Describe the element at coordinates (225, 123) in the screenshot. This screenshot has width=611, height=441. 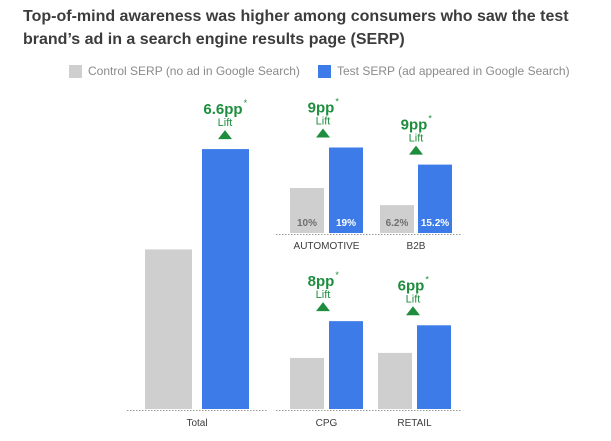
I see `lift-label-total: Lift` at that location.